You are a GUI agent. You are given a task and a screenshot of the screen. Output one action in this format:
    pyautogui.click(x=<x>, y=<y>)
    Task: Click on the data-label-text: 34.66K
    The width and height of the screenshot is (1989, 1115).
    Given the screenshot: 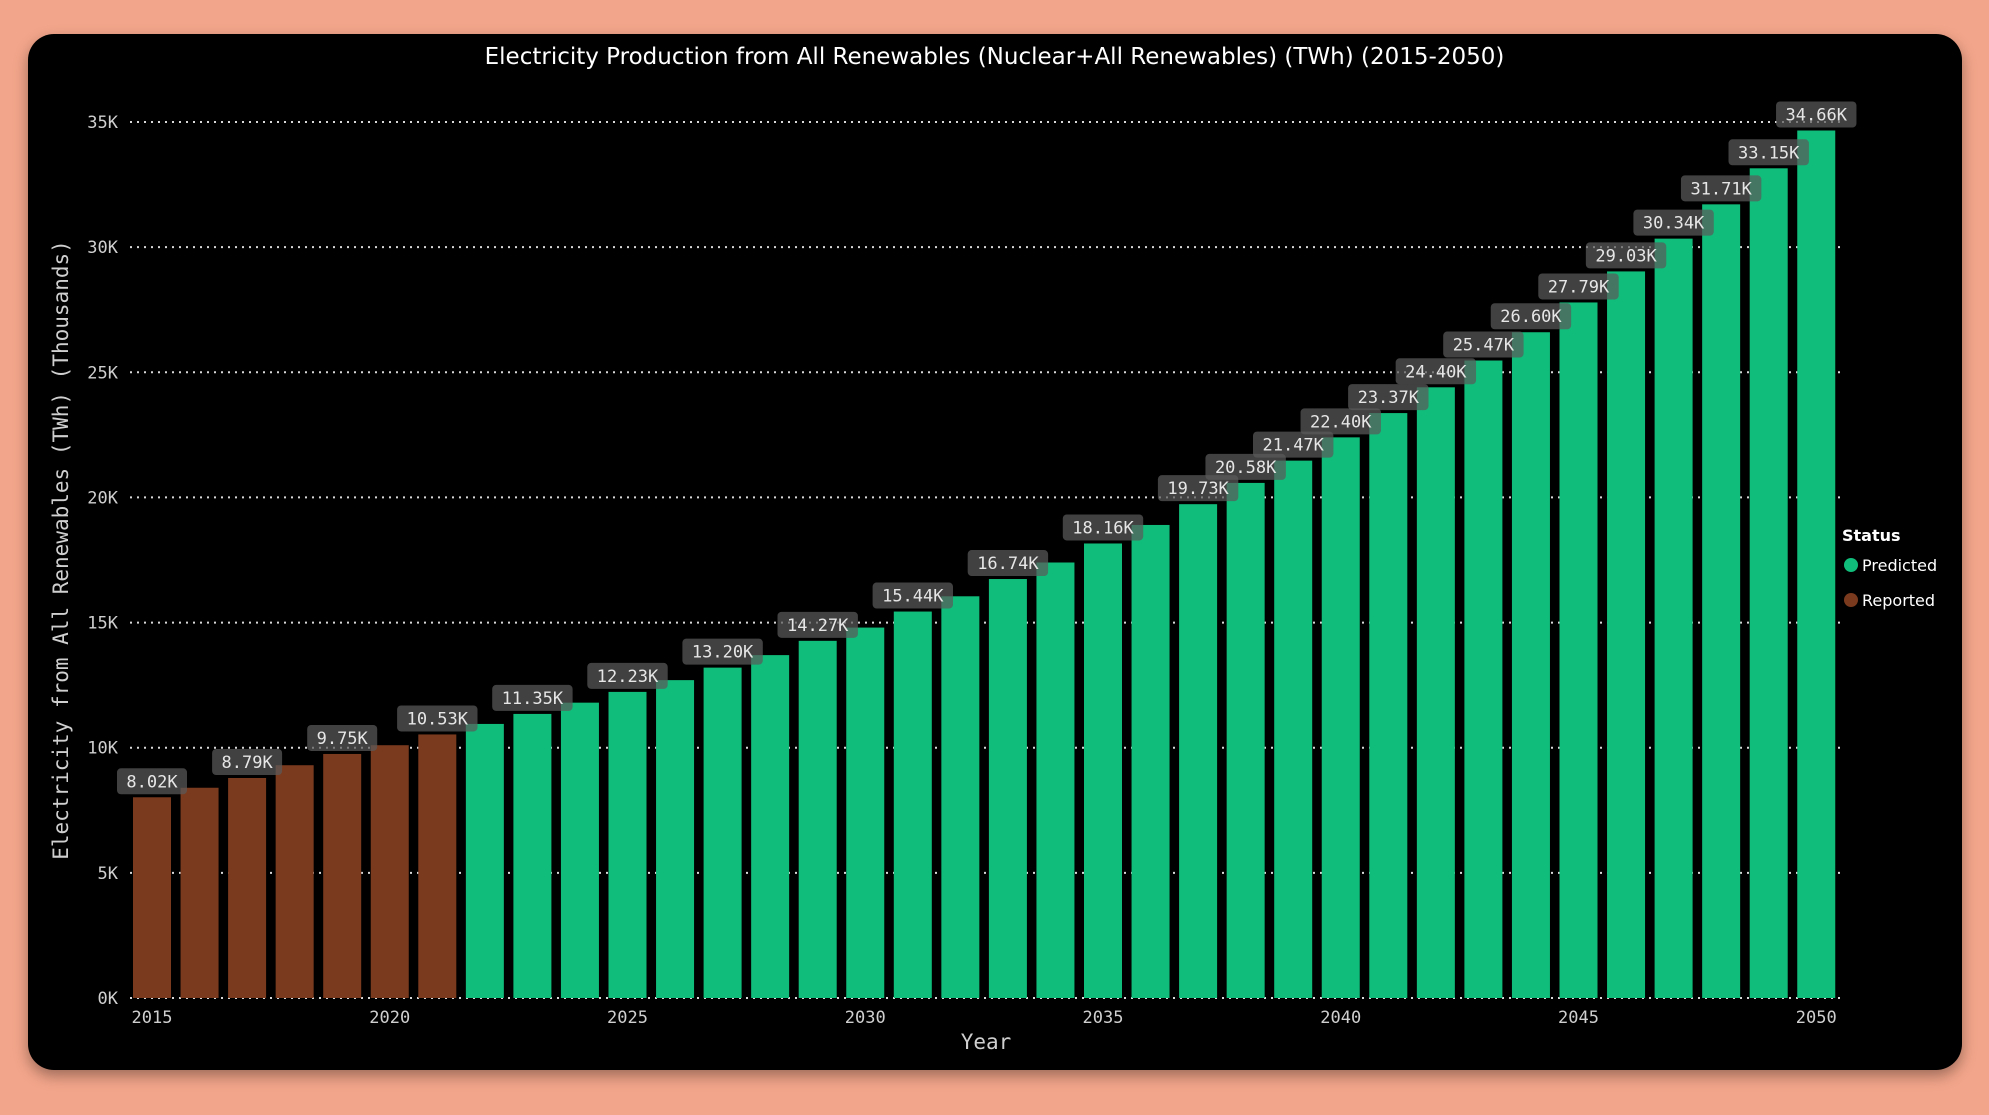 What is the action you would take?
    pyautogui.click(x=1817, y=116)
    